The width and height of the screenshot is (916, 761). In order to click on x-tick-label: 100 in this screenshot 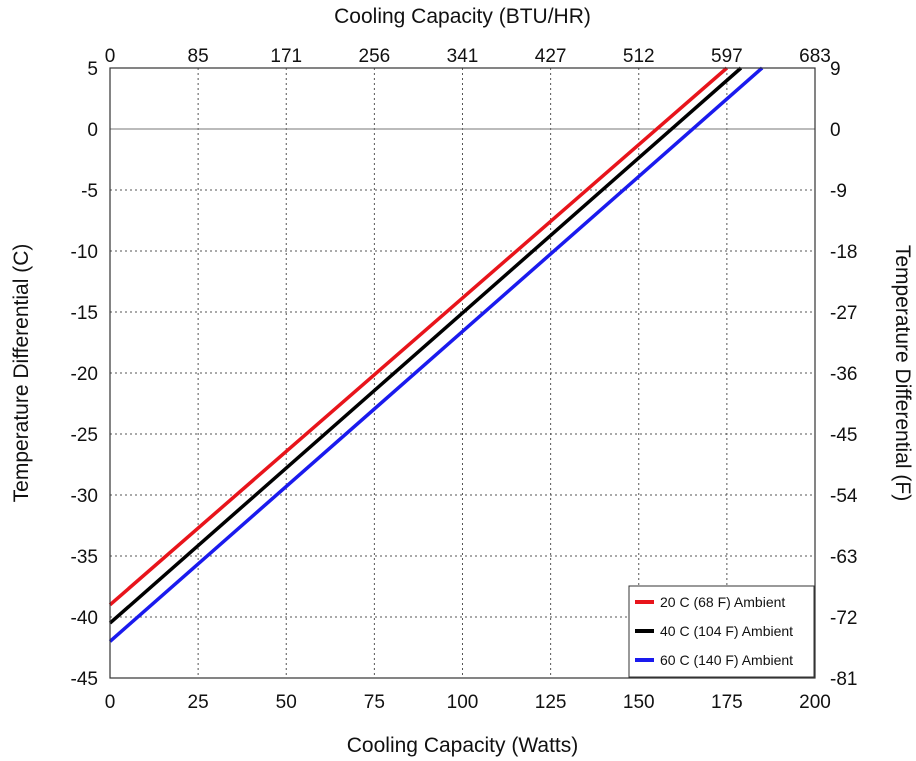, I will do `click(463, 702)`.